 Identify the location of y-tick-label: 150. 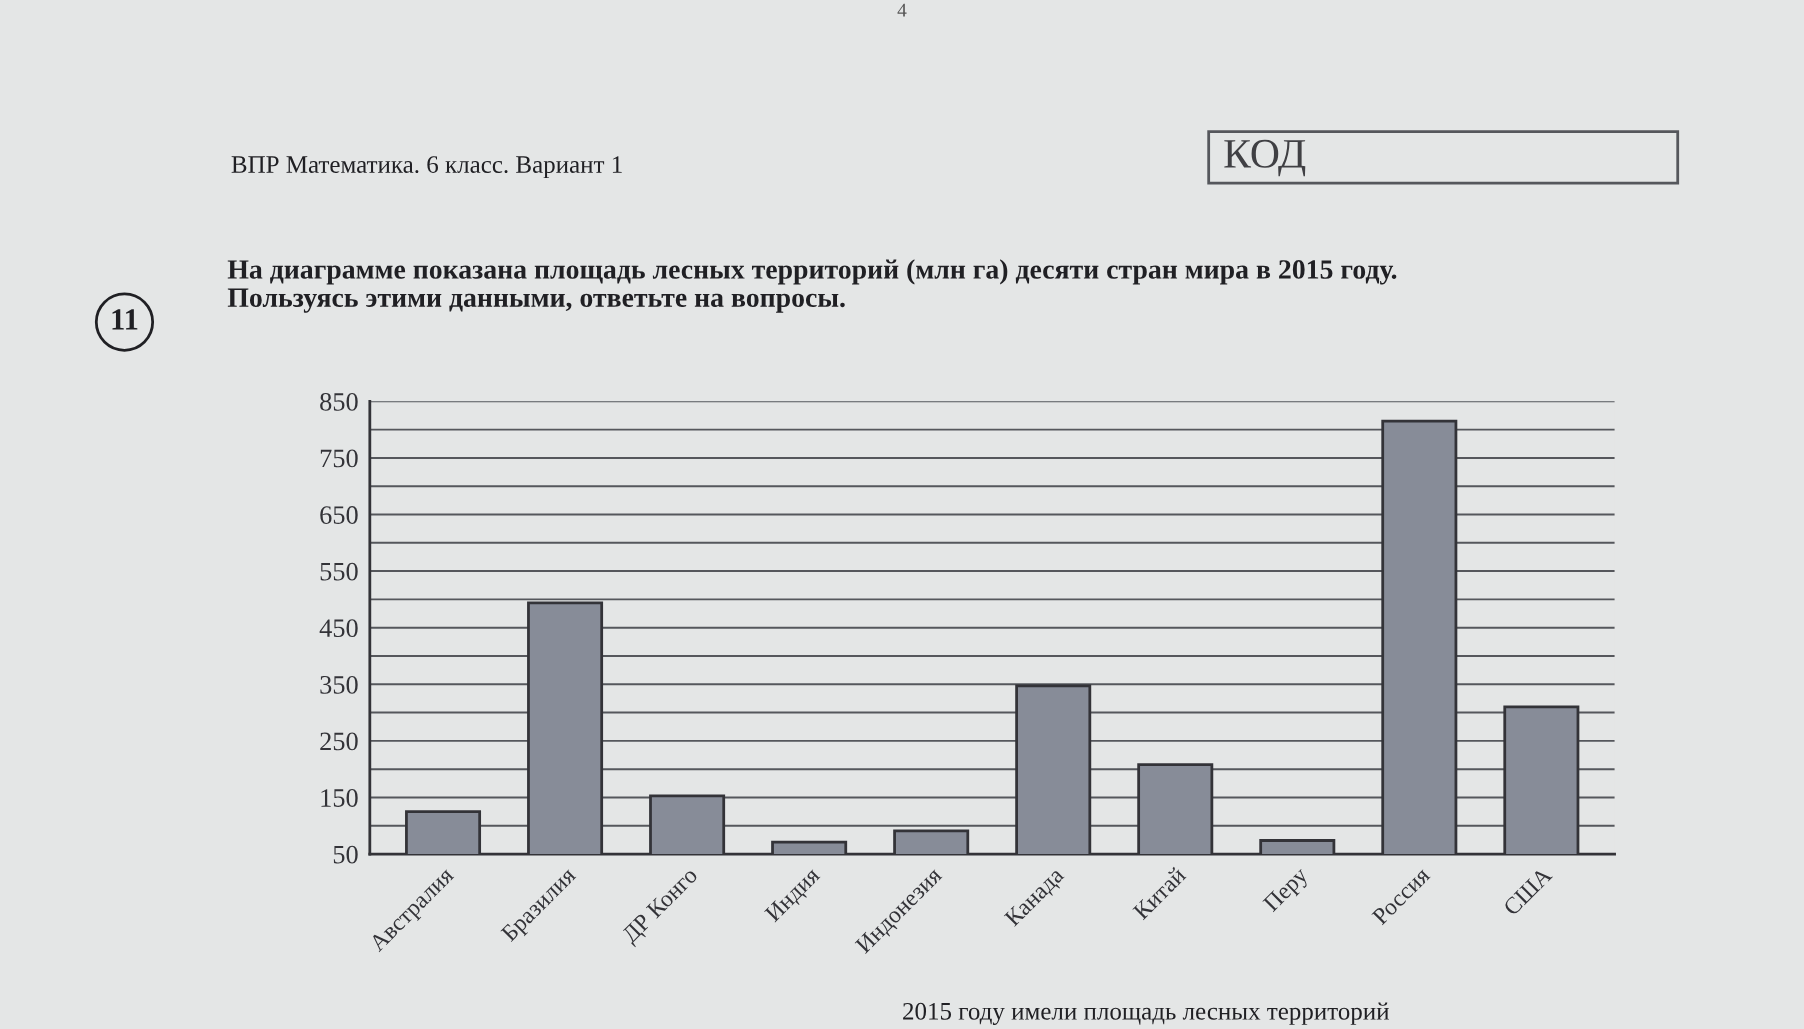
(339, 798).